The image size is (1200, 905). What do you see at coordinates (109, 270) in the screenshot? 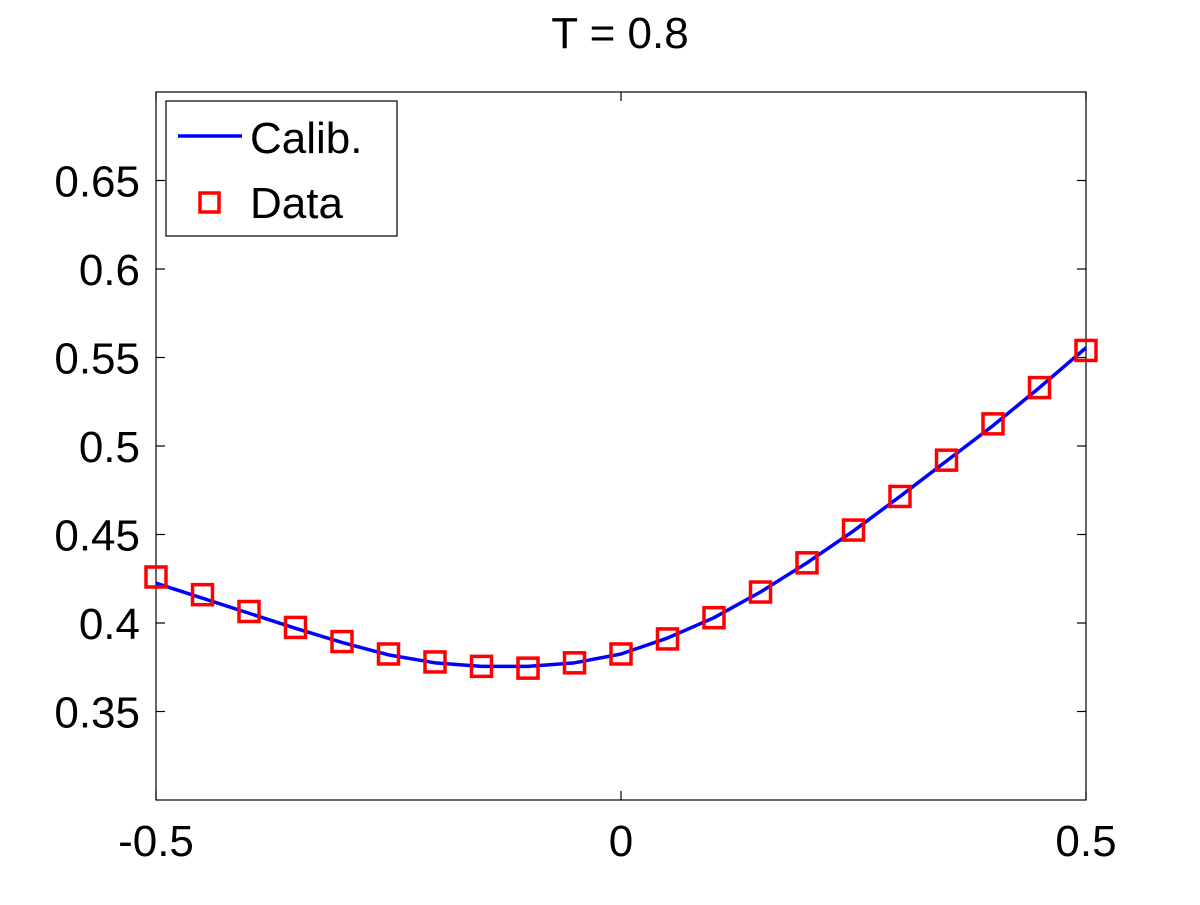
I see `y-tick-label: 0.6` at bounding box center [109, 270].